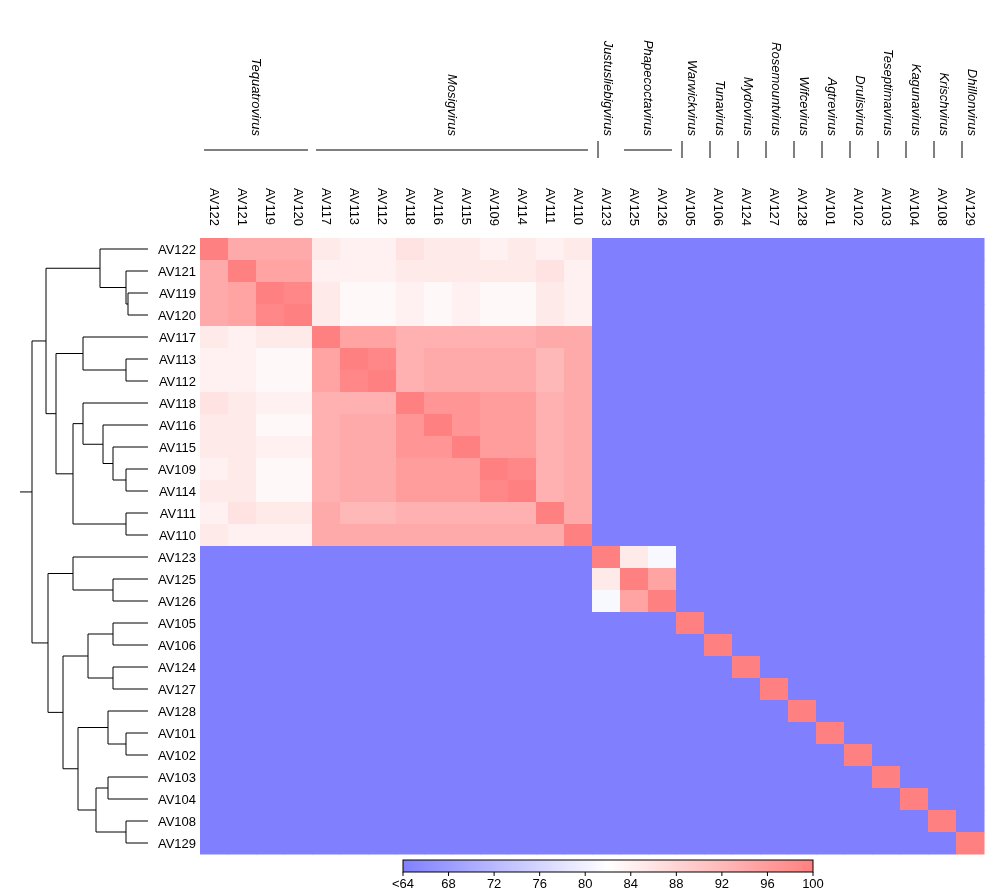 This screenshot has width=1001, height=895. What do you see at coordinates (176, 249) in the screenshot?
I see `y-tick-label: AV122` at bounding box center [176, 249].